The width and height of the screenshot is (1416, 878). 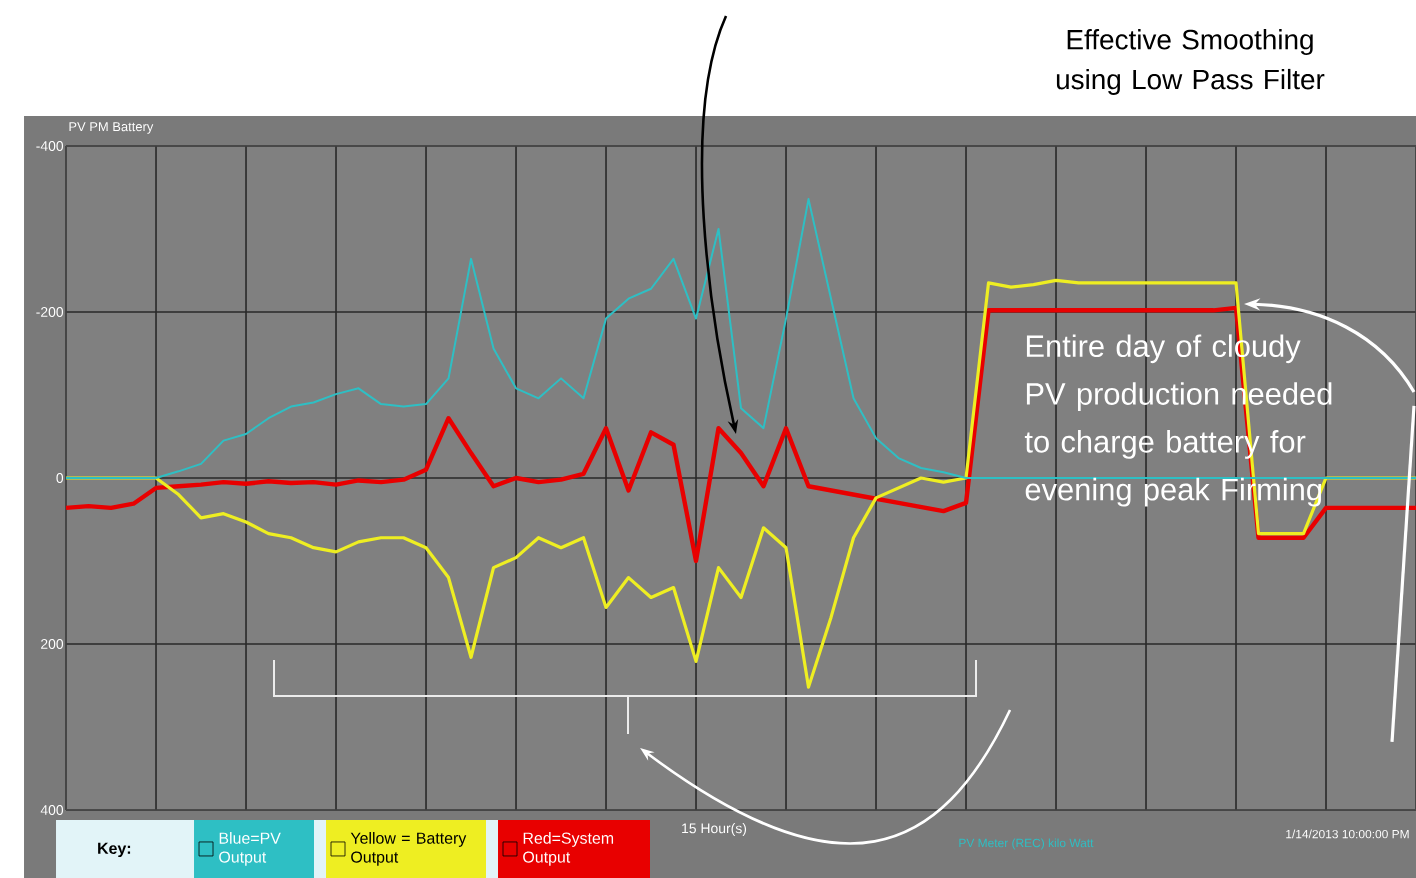 What do you see at coordinates (1190, 62) in the screenshot?
I see `text: Effective Smoothing using Low Pass Filter` at bounding box center [1190, 62].